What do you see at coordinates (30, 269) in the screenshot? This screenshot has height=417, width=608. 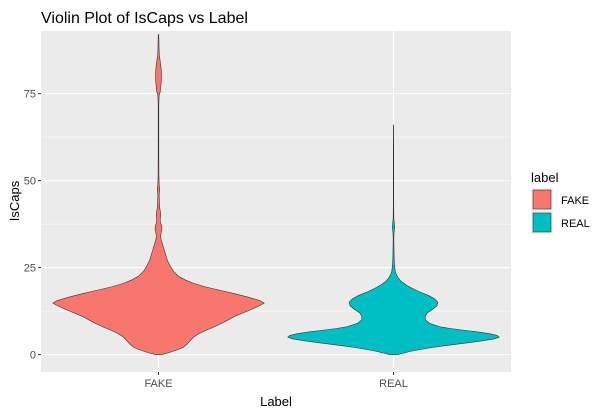 I see `y-tick-label: 25` at bounding box center [30, 269].